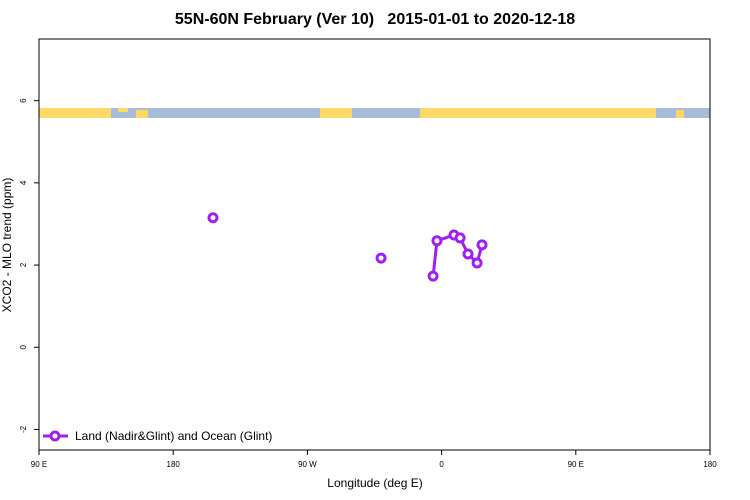  I want to click on y-tick-label: -2, so click(23, 429).